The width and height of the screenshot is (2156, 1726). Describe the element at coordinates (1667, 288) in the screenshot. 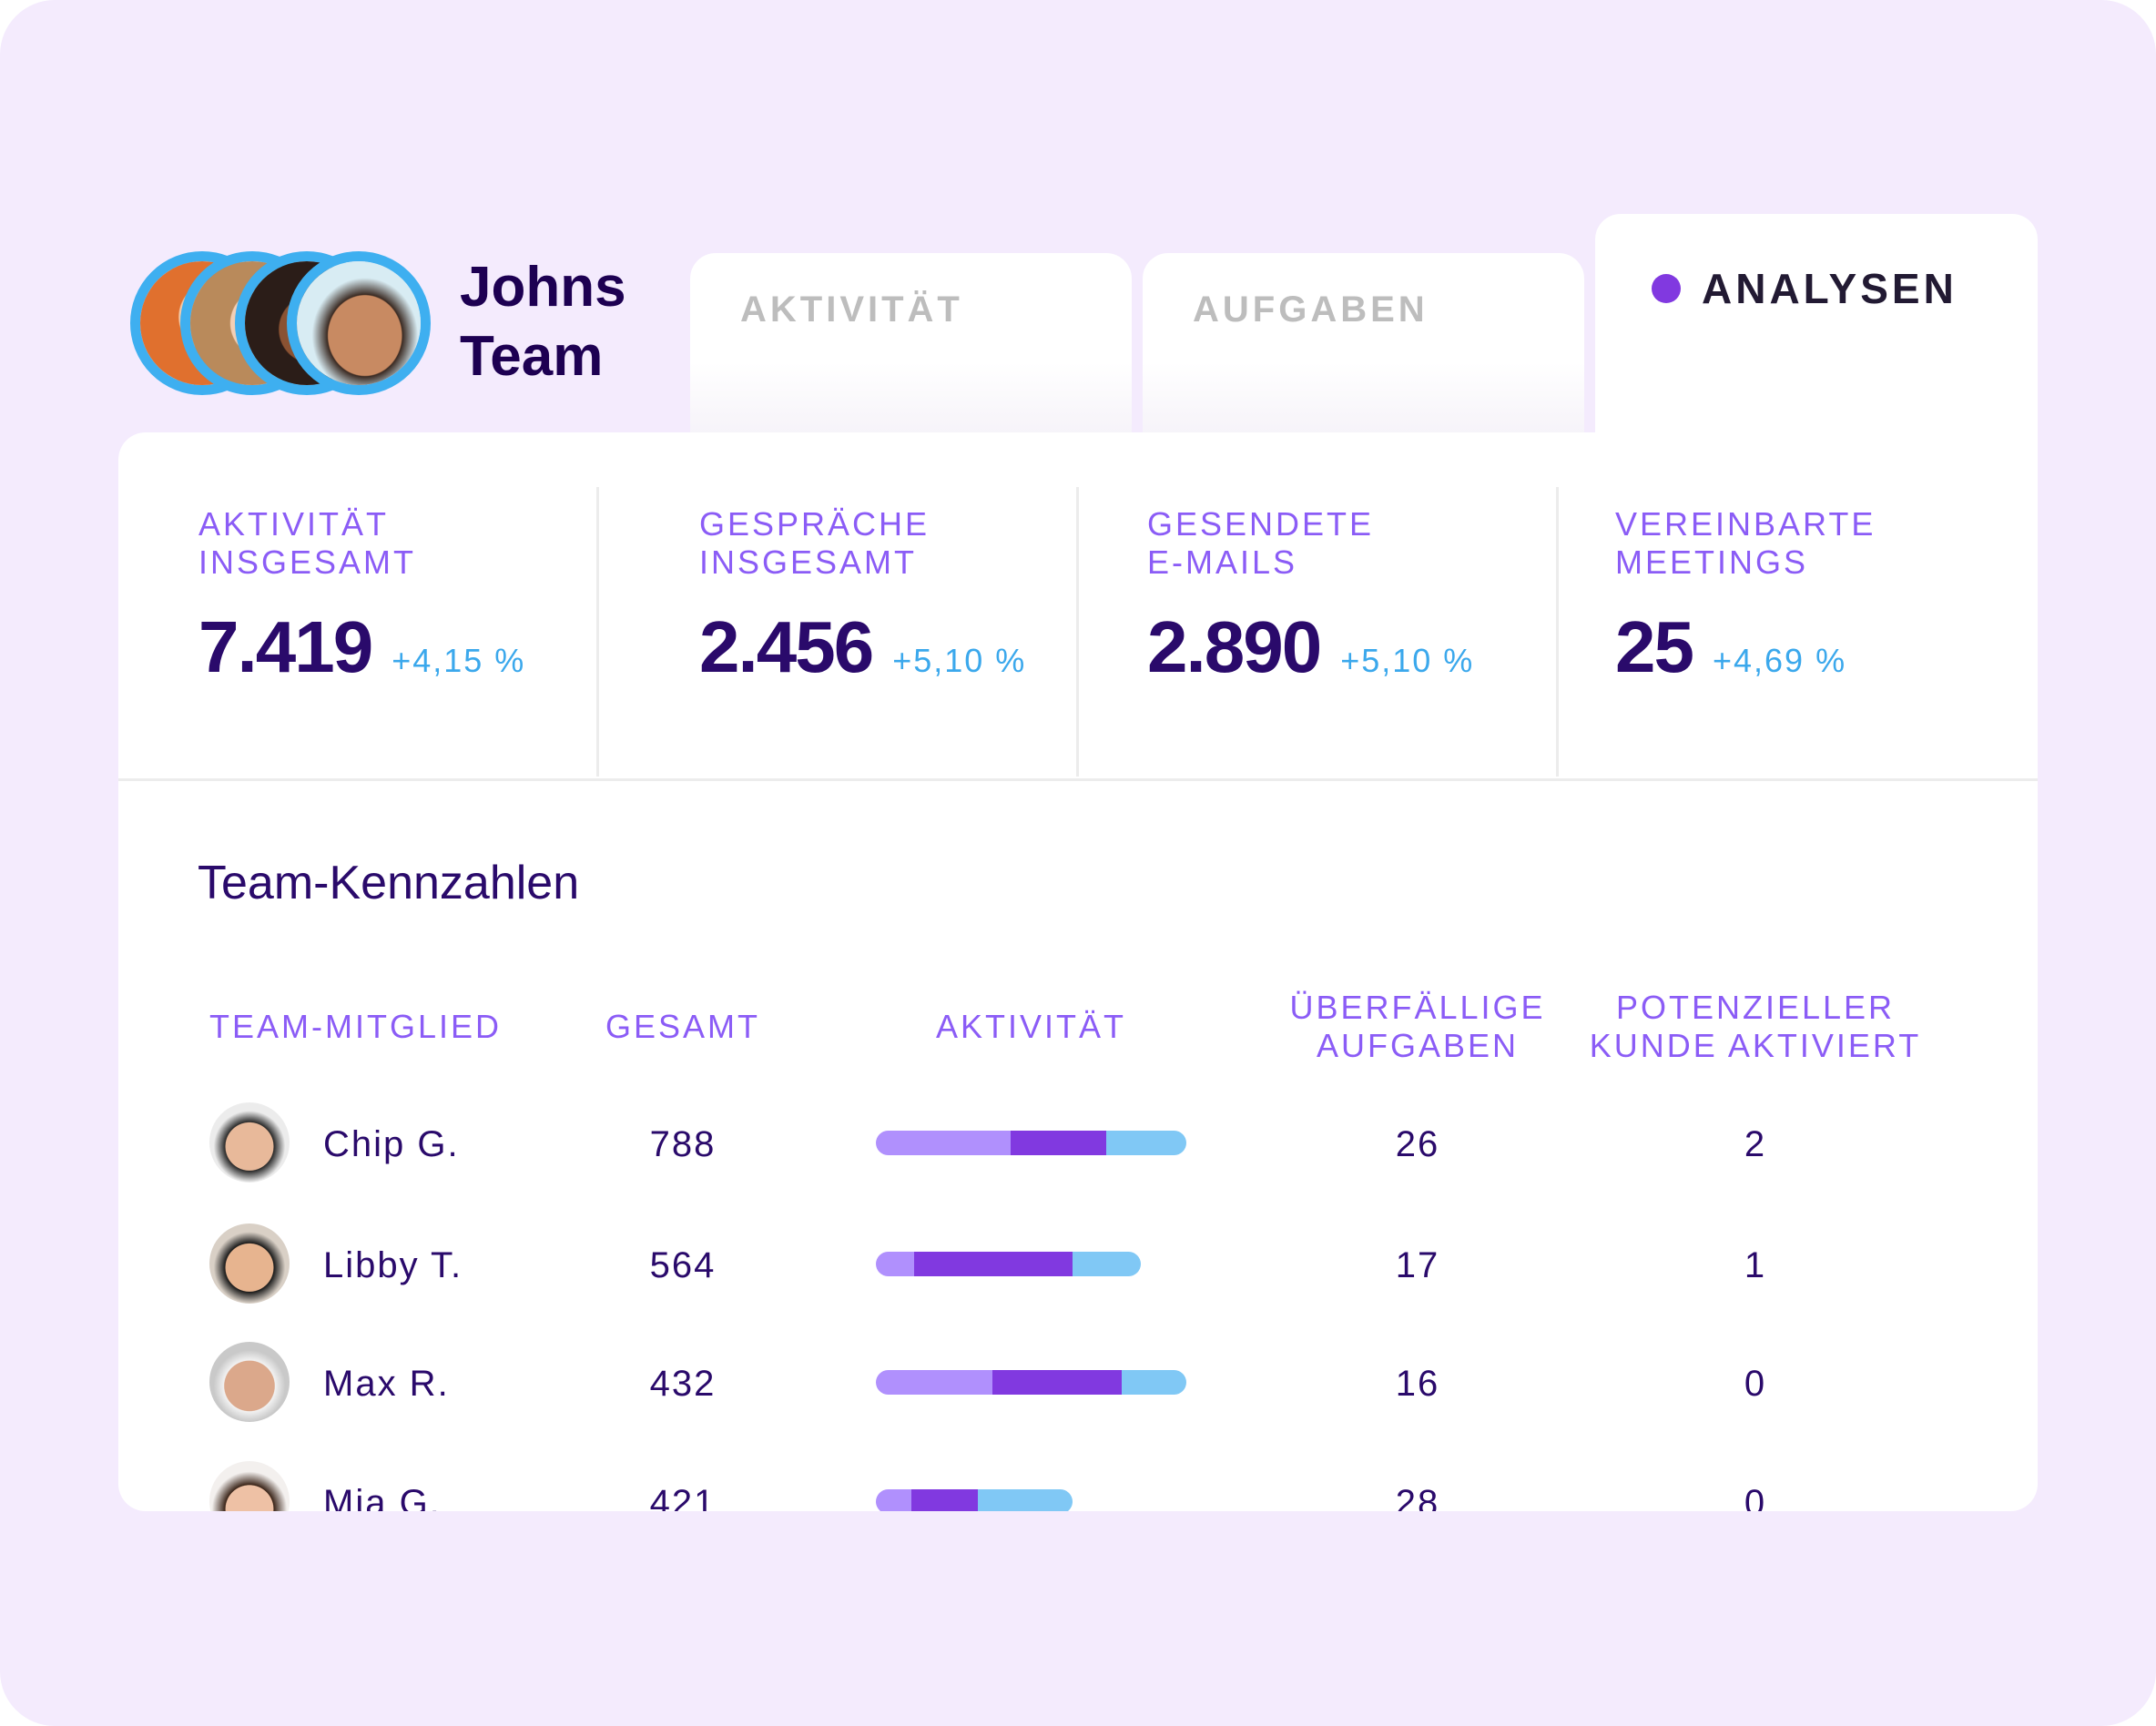

I see `active-dot-icon` at that location.